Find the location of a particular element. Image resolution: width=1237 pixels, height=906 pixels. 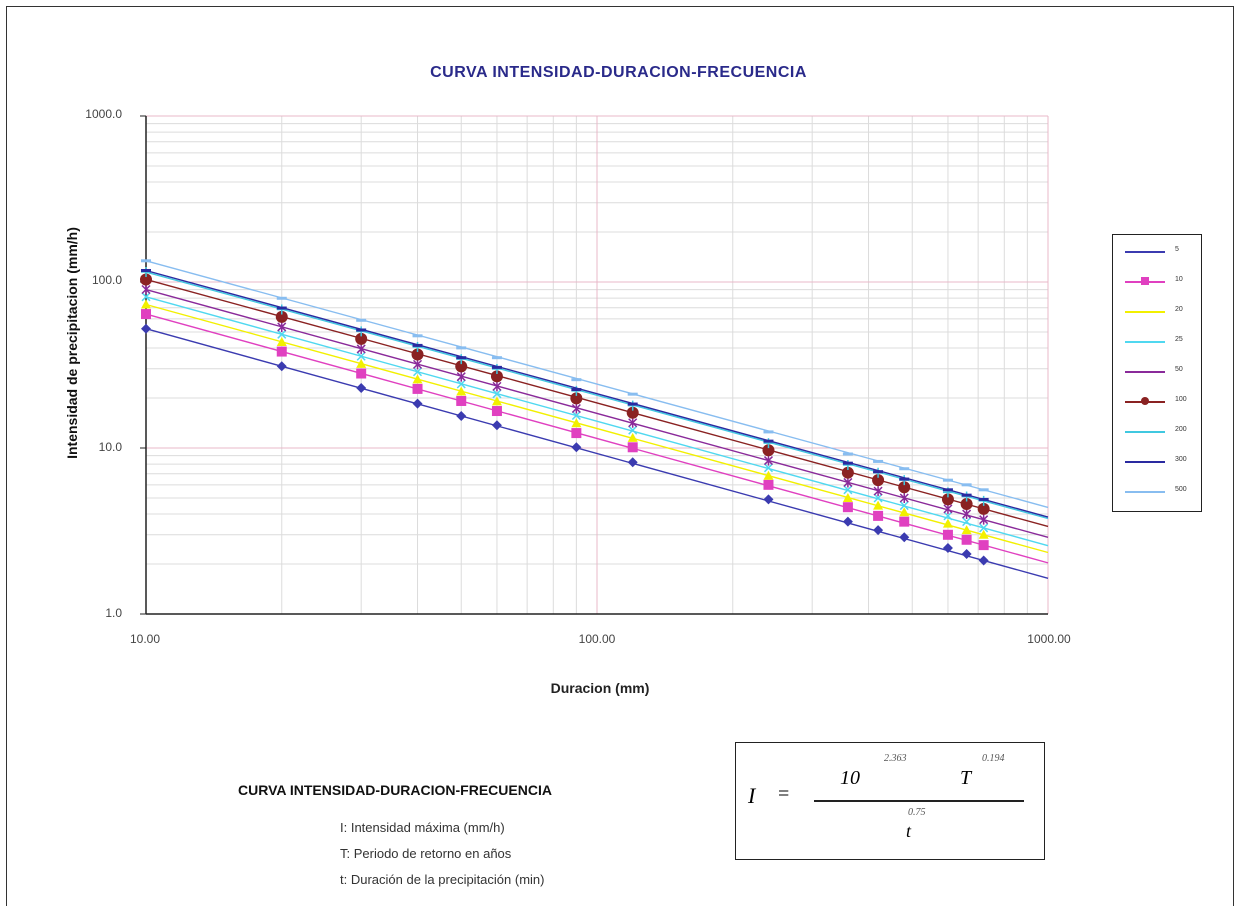

note-return-period: T: Periodo de retorno en años is located at coordinates (426, 853).